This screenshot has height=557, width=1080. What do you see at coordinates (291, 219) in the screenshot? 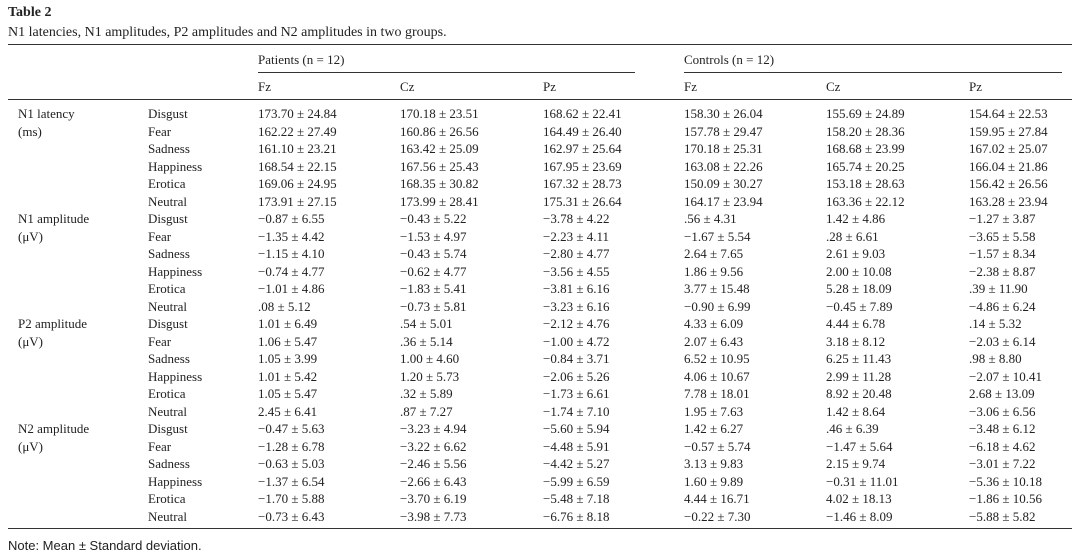
I see `cell: −0.87 ± 6.55` at bounding box center [291, 219].